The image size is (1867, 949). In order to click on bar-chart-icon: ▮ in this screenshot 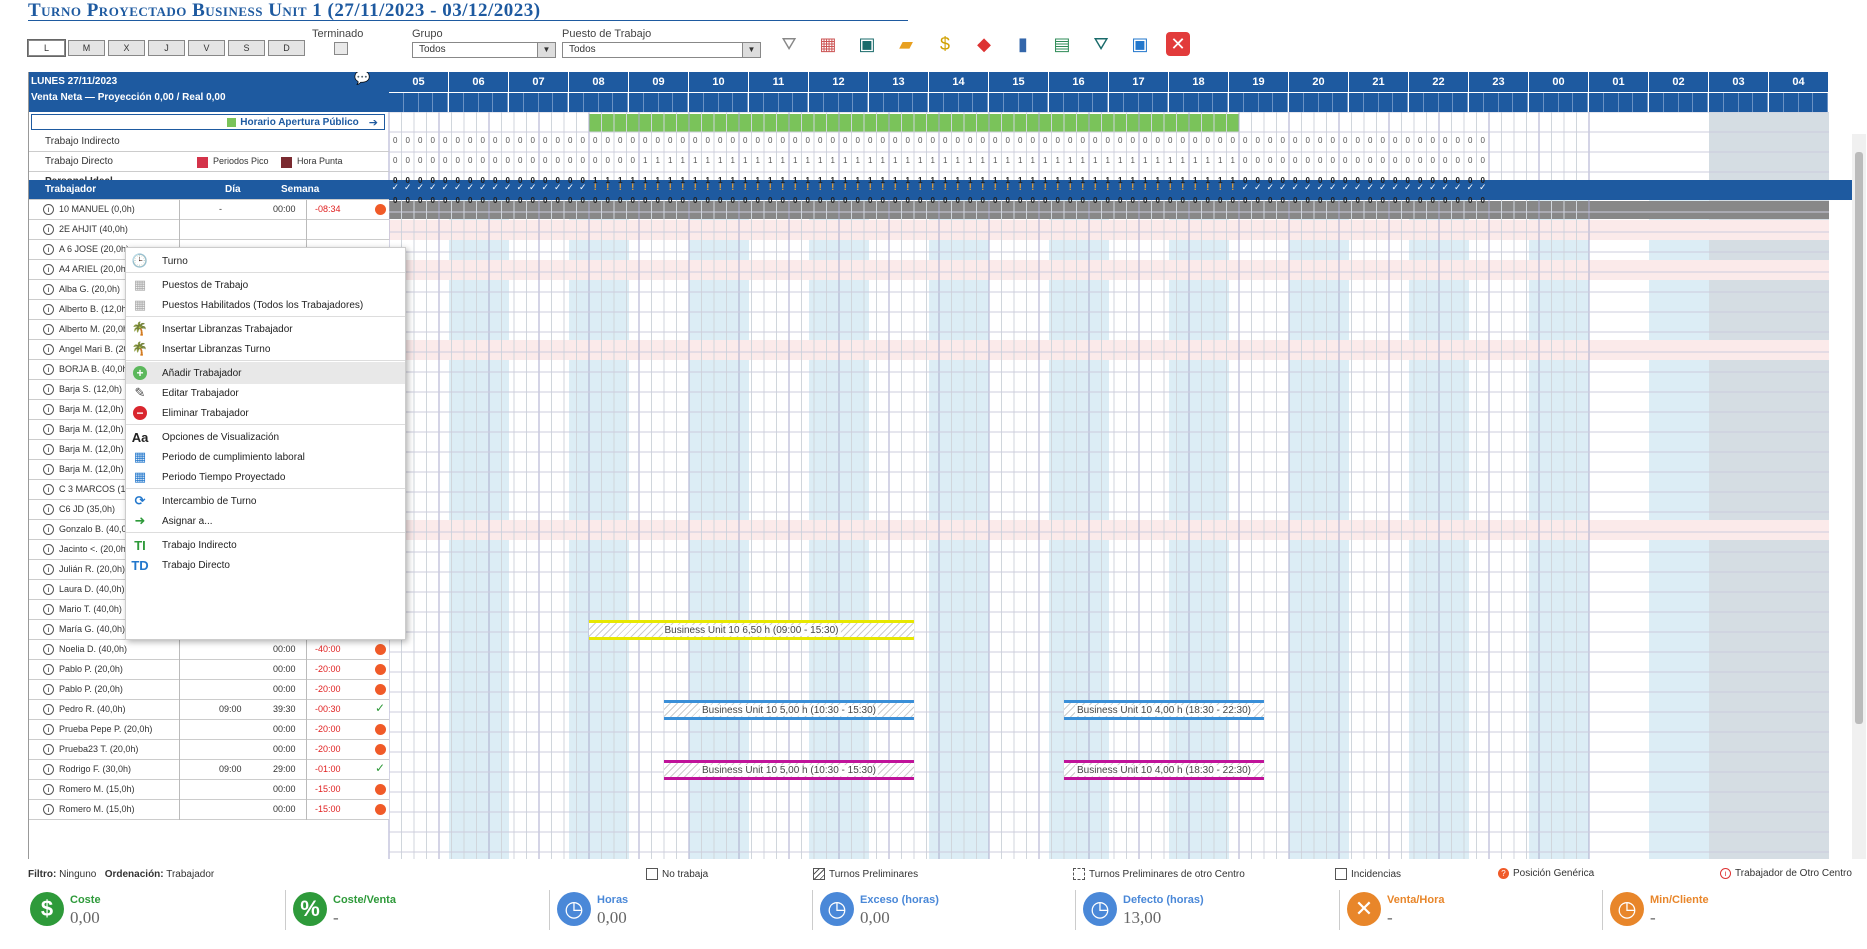, I will do `click(1023, 43)`.